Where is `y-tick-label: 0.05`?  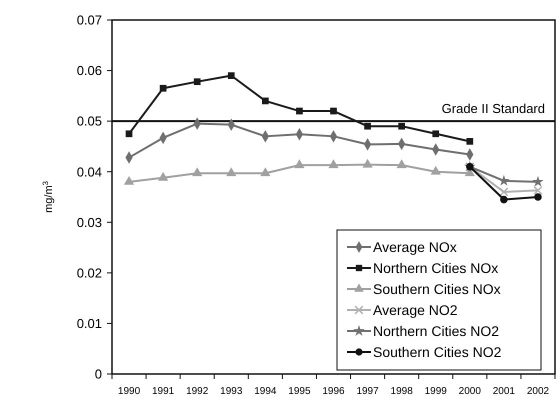
y-tick-label: 0.05 is located at coordinates (89, 121).